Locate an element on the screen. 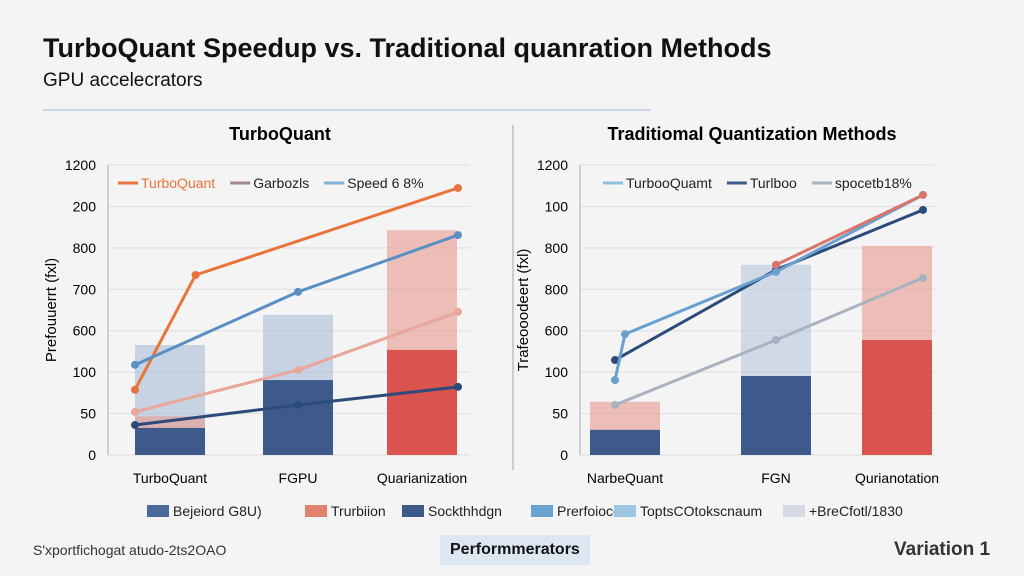 The width and height of the screenshot is (1024, 576). x-tick-label: TurboQuant is located at coordinates (170, 478).